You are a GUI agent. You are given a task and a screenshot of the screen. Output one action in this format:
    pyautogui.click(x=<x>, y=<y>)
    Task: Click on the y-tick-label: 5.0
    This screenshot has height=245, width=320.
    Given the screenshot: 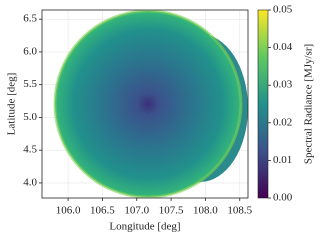 What is the action you would take?
    pyautogui.click(x=30, y=117)
    